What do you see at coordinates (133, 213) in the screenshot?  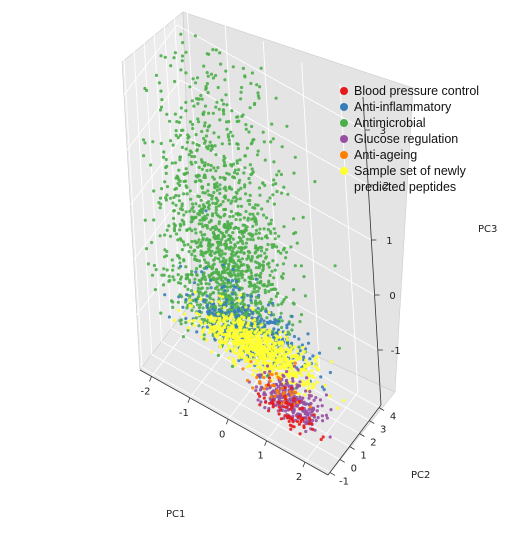 I see `grid-line` at bounding box center [133, 213].